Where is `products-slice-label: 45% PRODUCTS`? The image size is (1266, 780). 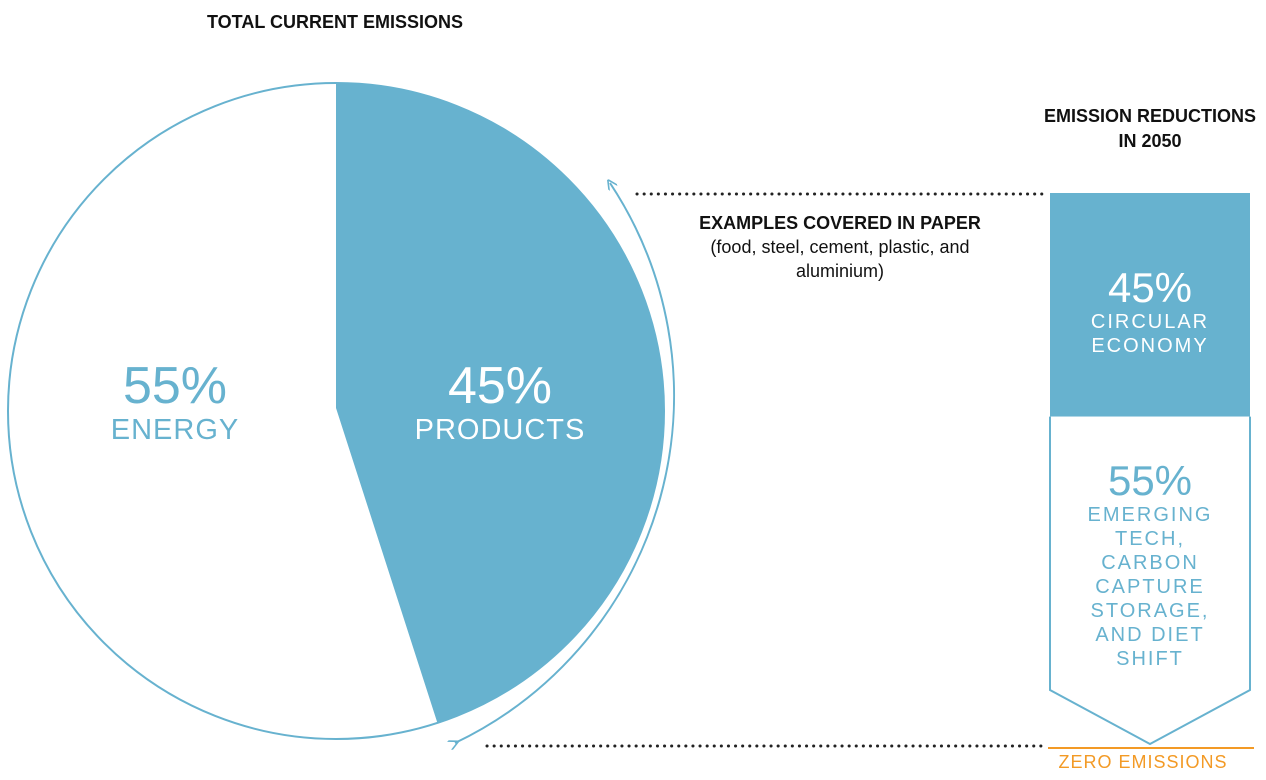 products-slice-label: 45% PRODUCTS is located at coordinates (500, 402).